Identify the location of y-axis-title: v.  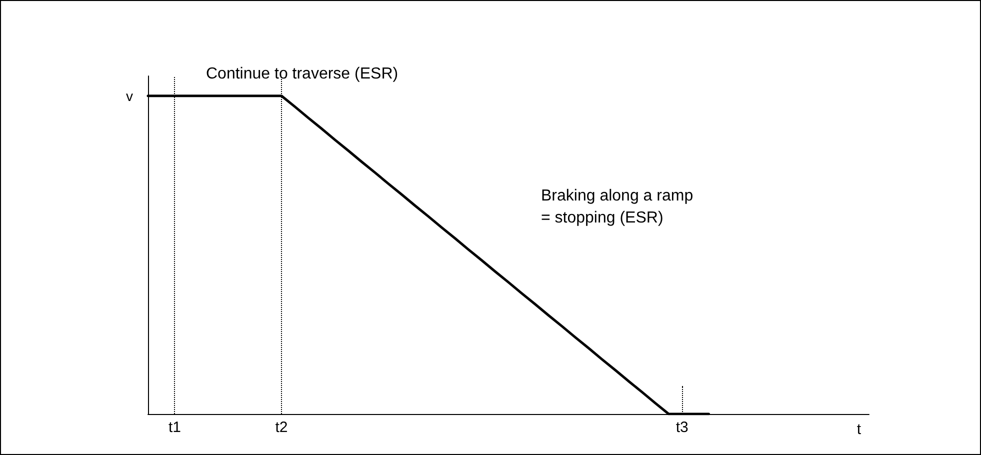
(129, 96).